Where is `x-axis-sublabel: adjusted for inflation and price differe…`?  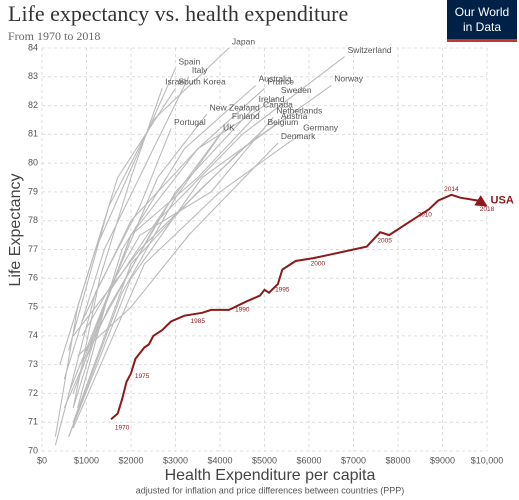
x-axis-sublabel: adjusted for inflation and price differe… is located at coordinates (270, 490).